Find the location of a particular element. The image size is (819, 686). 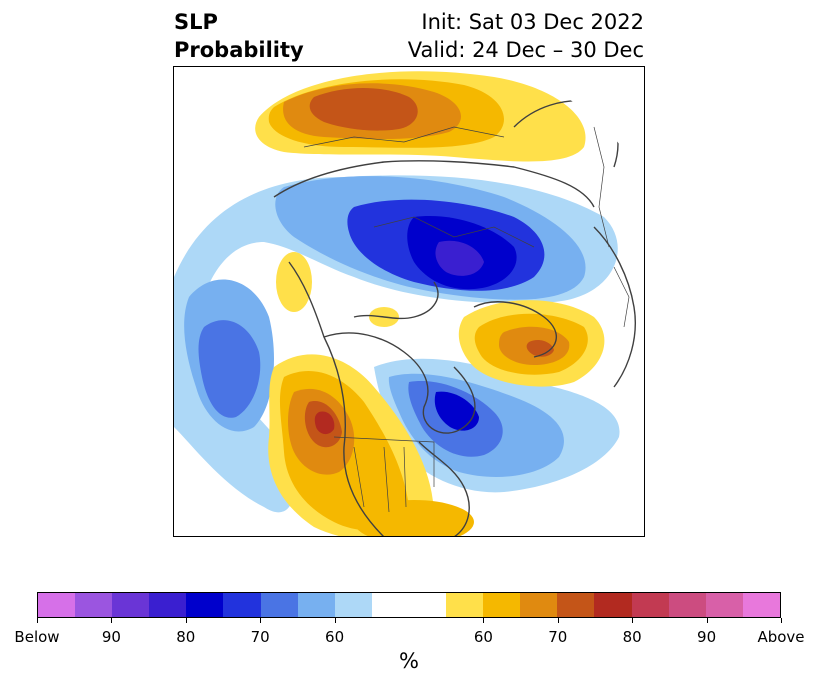

title-slp: SLP is located at coordinates (196, 22).